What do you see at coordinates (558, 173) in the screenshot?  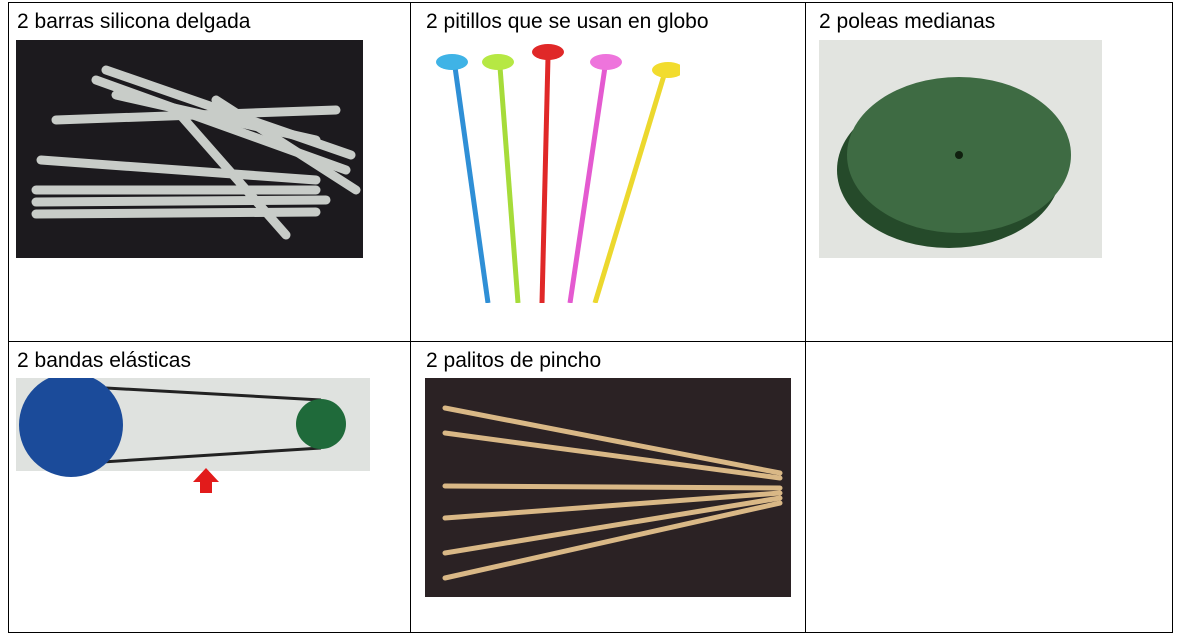 I see `photo-balloon-sticks` at bounding box center [558, 173].